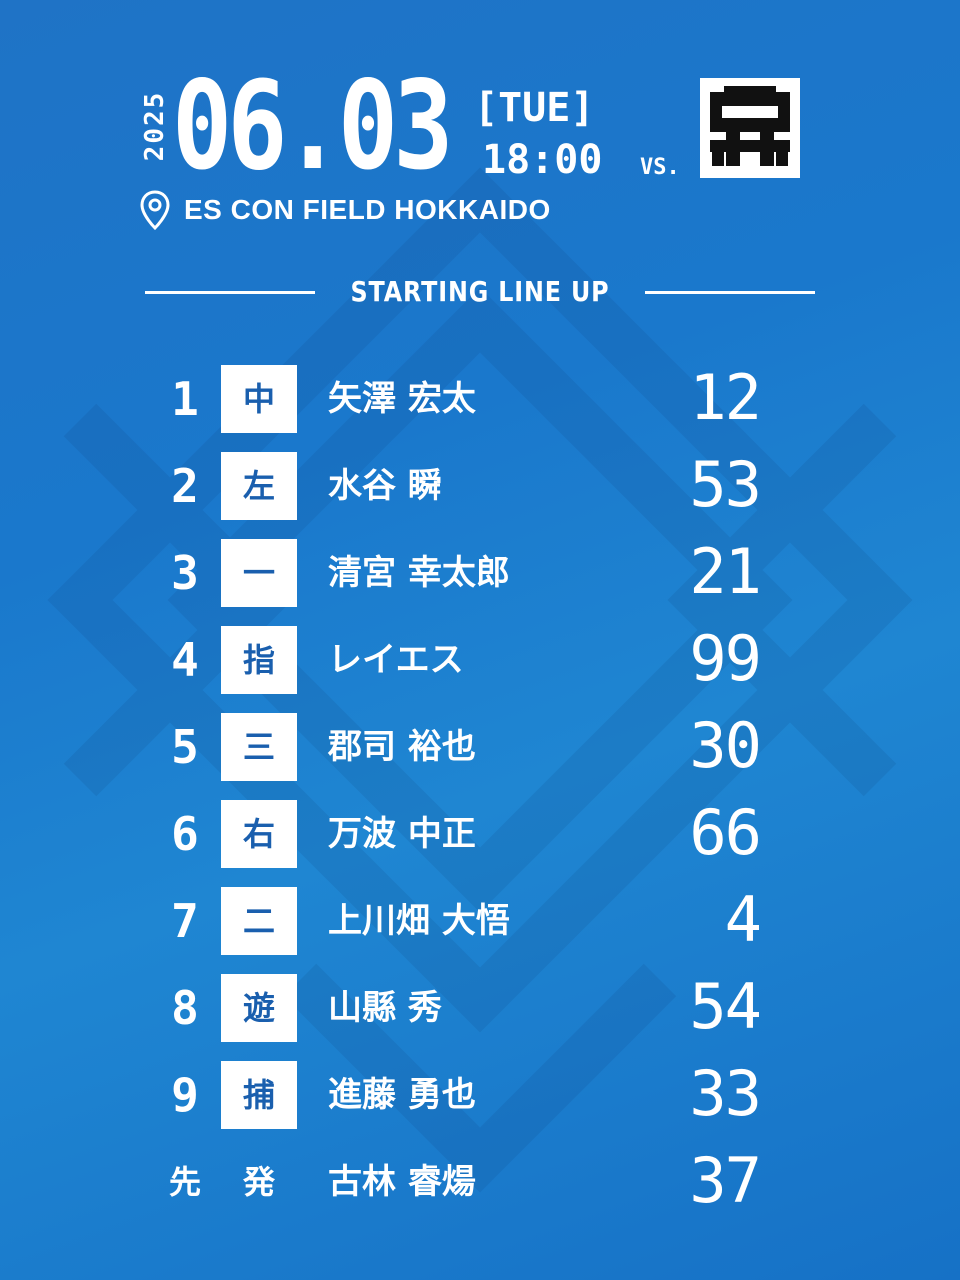 Image resolution: width=960 pixels, height=1280 pixels. I want to click on batting-order: 5, so click(185, 747).